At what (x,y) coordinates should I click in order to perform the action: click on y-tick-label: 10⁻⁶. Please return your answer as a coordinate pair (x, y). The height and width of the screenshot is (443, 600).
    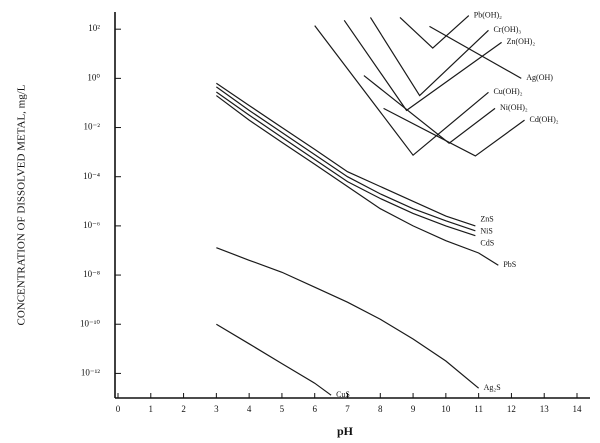
    Looking at the image, I should click on (91, 225).